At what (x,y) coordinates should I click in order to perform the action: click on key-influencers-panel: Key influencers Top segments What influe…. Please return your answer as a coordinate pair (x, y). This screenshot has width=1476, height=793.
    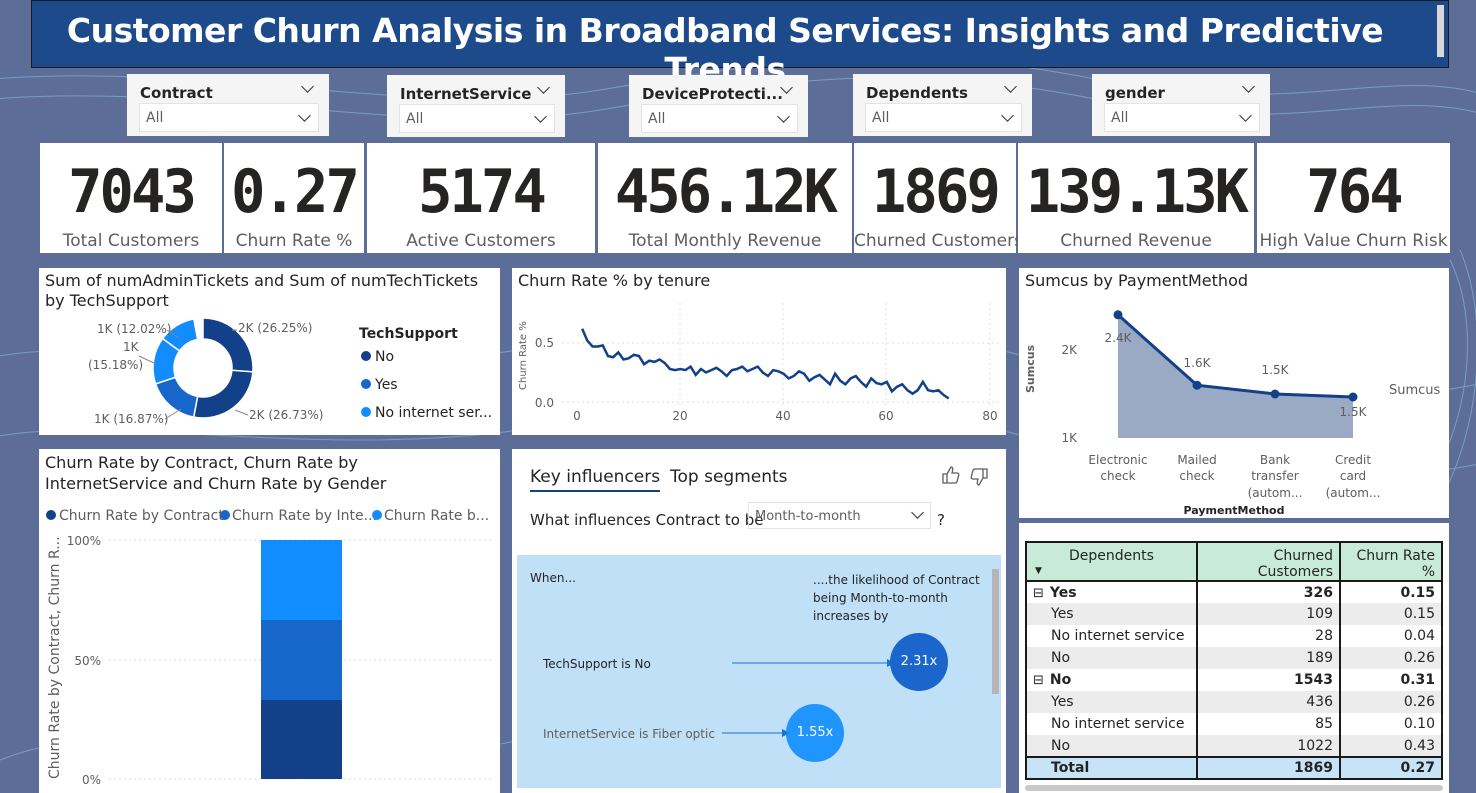
    Looking at the image, I should click on (759, 621).